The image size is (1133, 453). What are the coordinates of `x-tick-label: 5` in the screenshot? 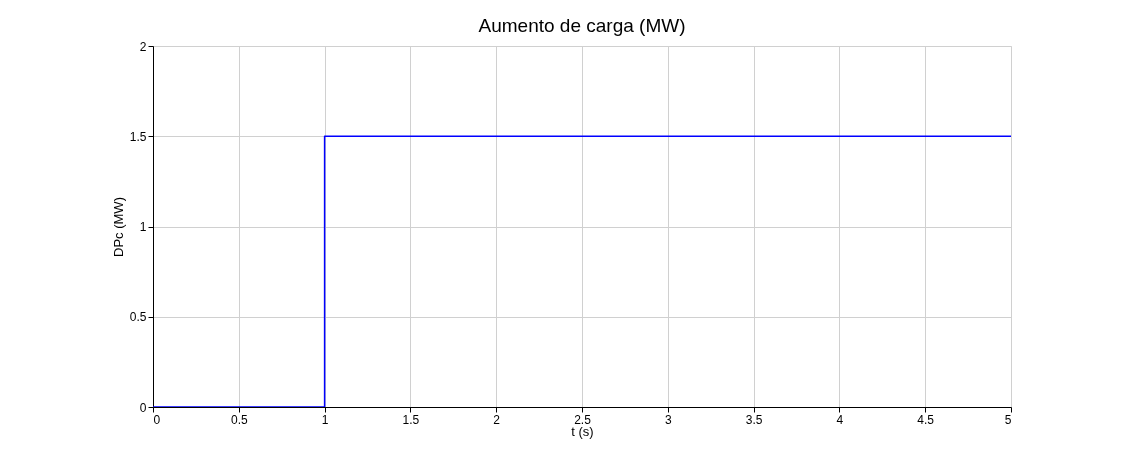 It's located at (1008, 419).